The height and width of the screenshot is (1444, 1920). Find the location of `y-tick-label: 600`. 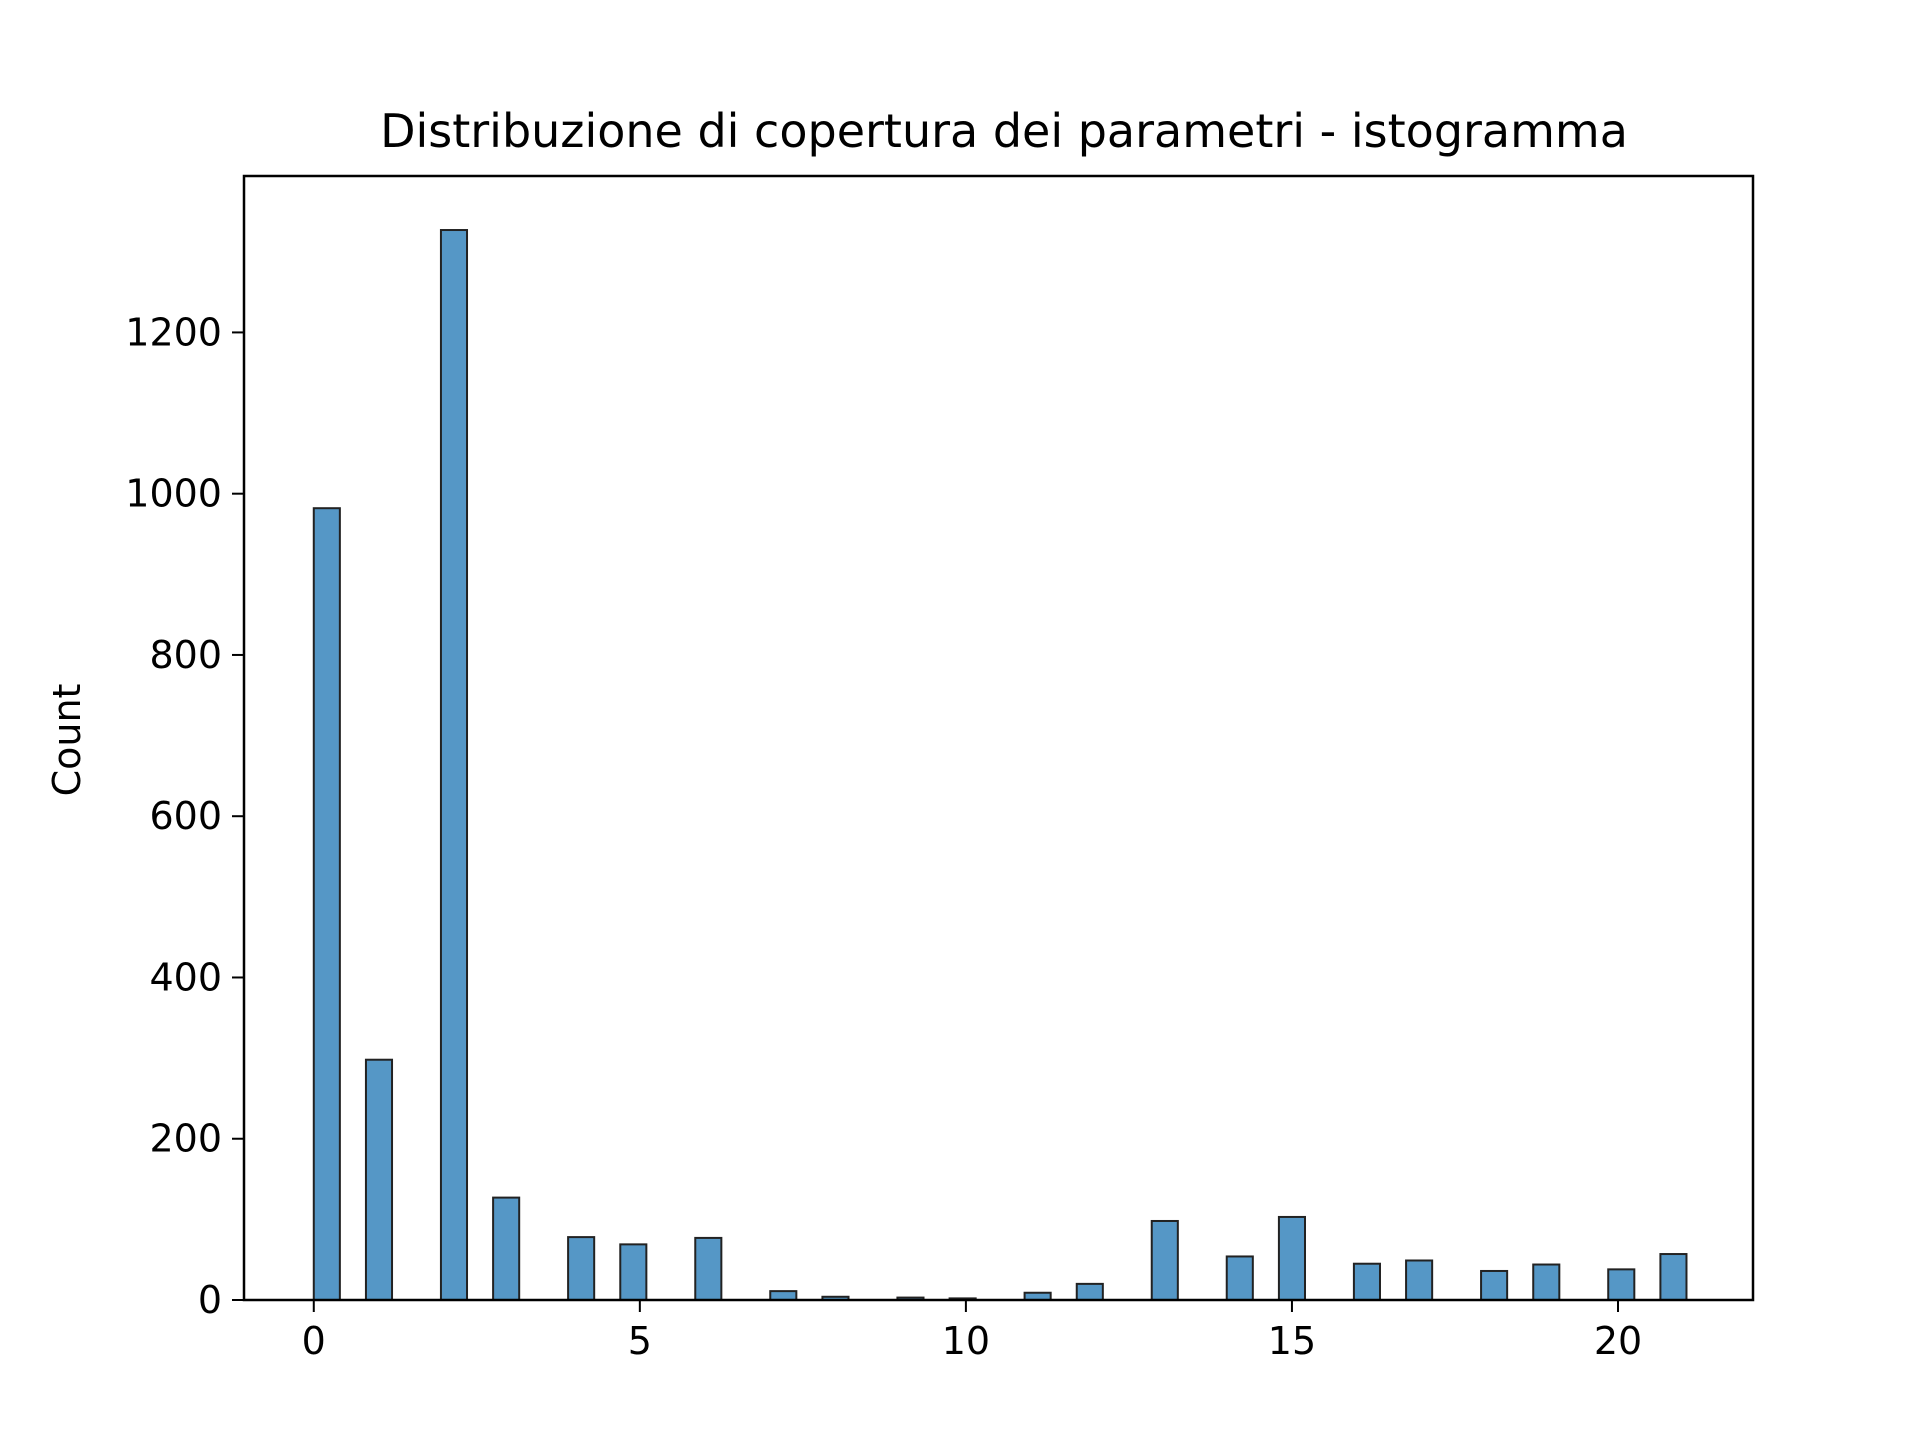

y-tick-label: 600 is located at coordinates (185, 816).